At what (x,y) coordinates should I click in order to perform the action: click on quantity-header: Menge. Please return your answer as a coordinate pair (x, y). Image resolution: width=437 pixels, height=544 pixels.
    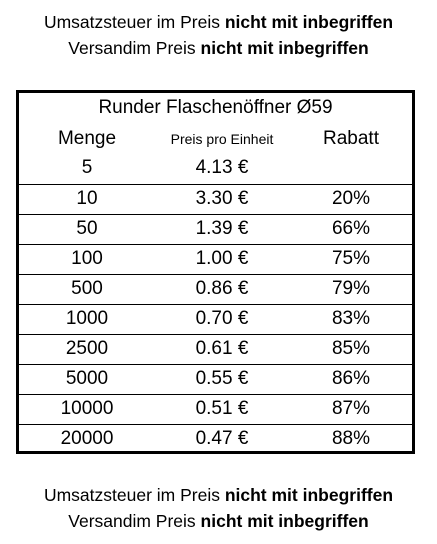
    Looking at the image, I should click on (87, 138).